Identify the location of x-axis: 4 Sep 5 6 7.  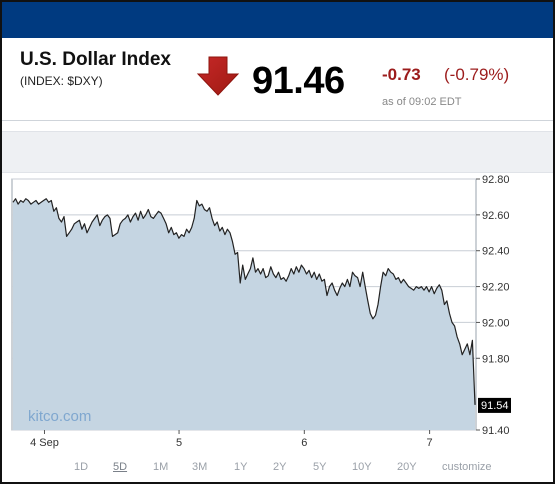
(231, 439).